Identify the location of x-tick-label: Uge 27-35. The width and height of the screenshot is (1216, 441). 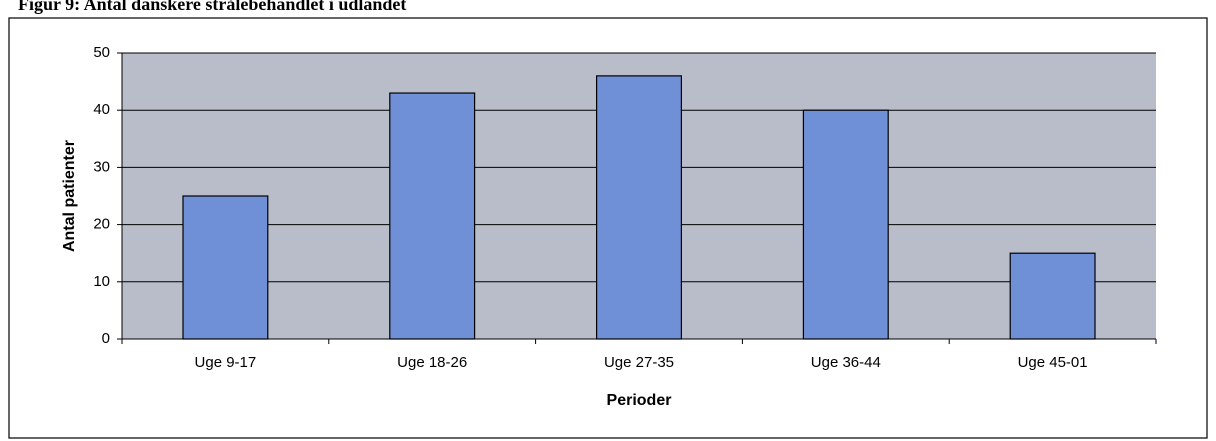
(639, 362).